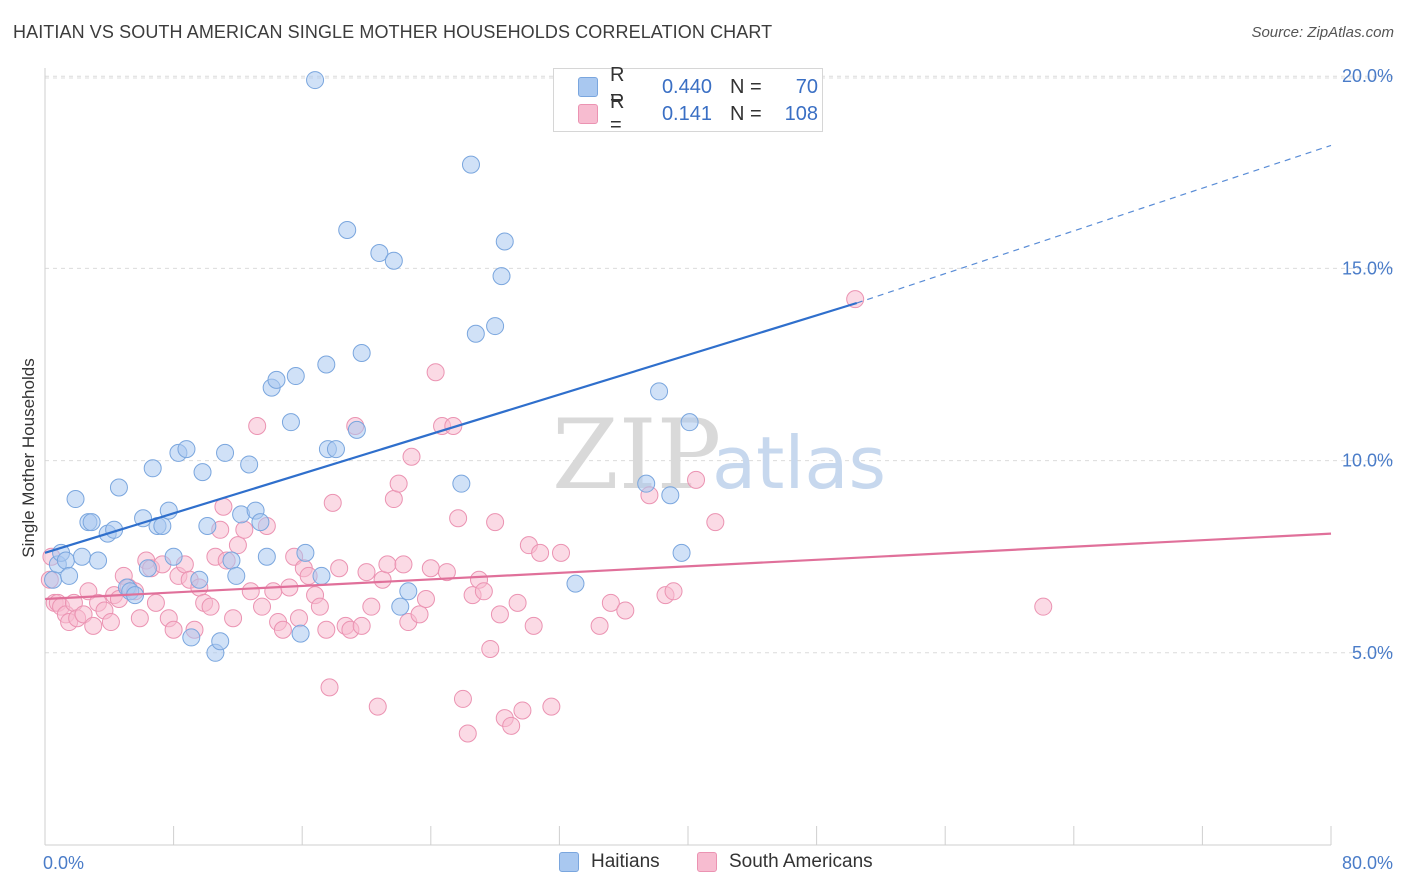 The height and width of the screenshot is (892, 1406). What do you see at coordinates (28, 457) in the screenshot?
I see `y-axis-label: Single Mother Households` at bounding box center [28, 457].